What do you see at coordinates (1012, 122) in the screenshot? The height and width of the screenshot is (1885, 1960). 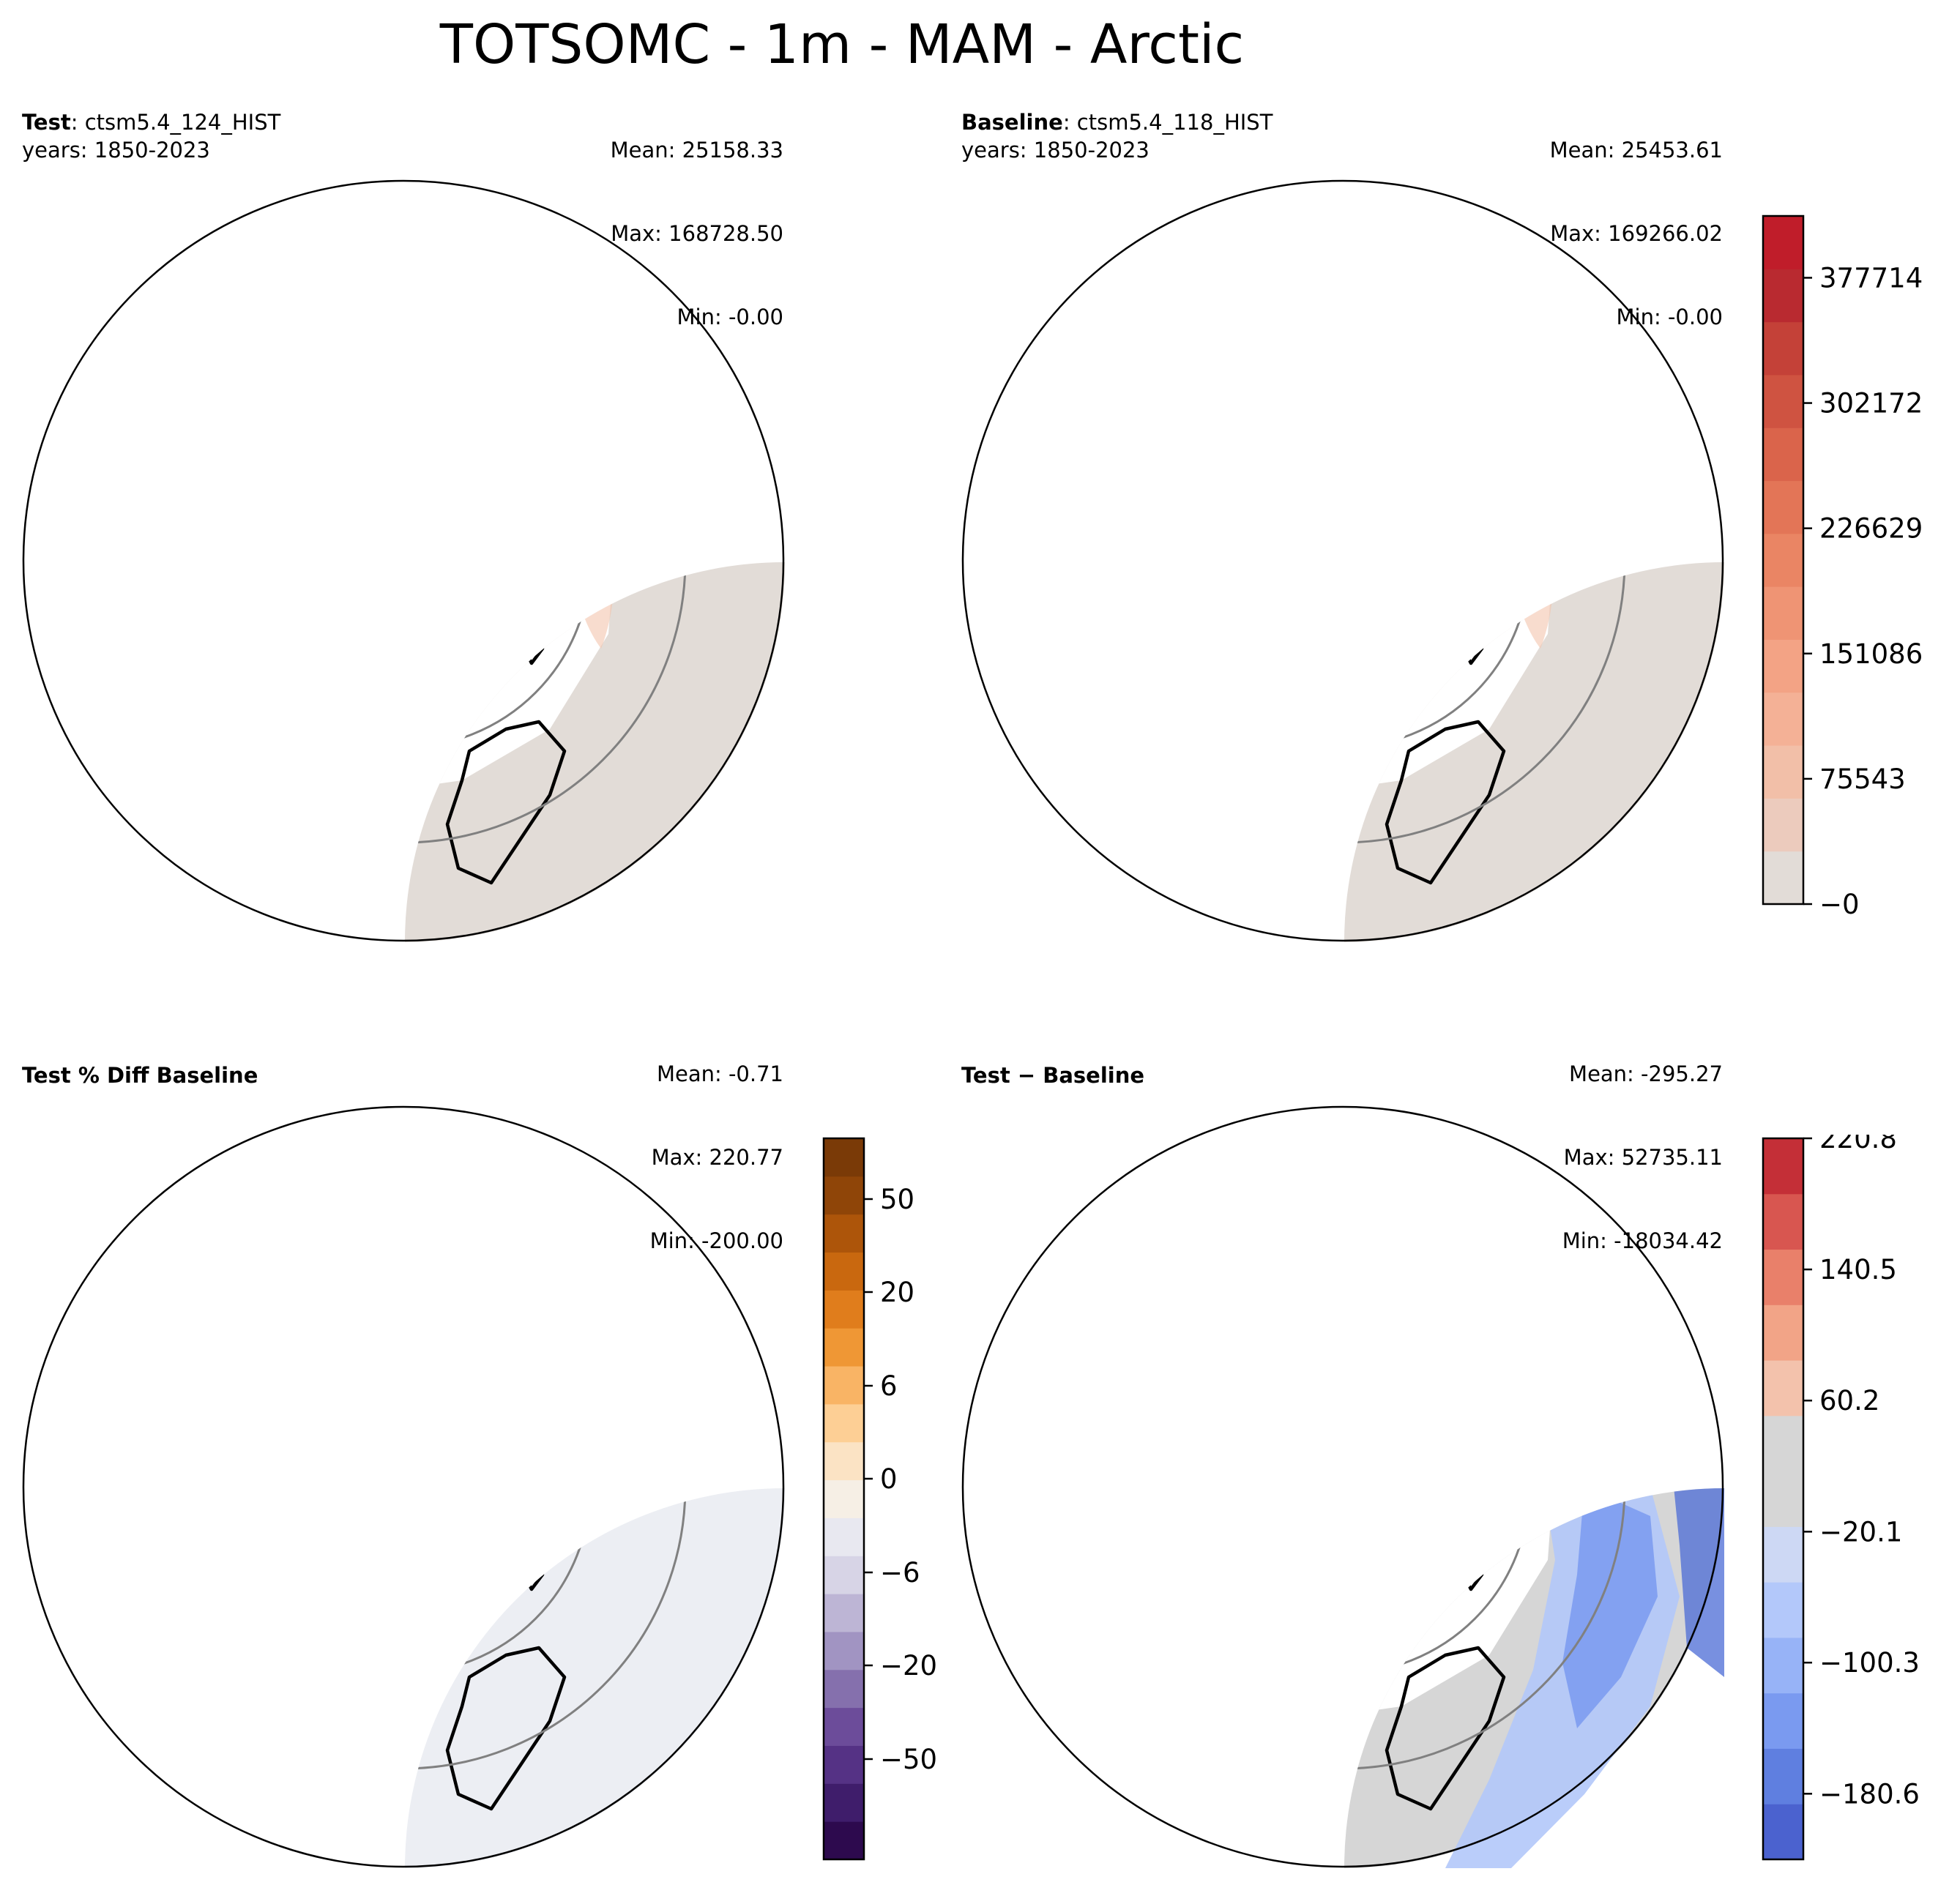 I see `baseline-label: Baseline` at bounding box center [1012, 122].